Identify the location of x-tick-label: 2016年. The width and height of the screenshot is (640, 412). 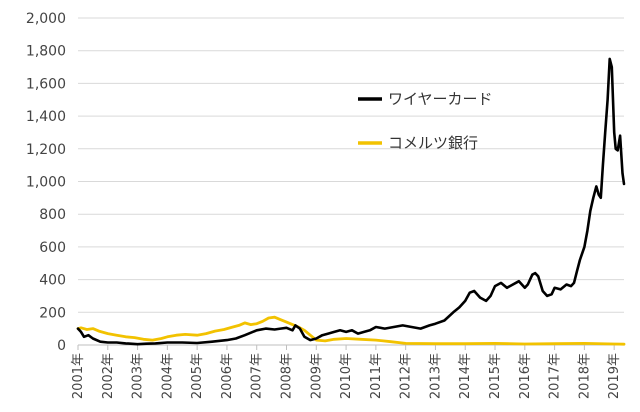
(525, 376).